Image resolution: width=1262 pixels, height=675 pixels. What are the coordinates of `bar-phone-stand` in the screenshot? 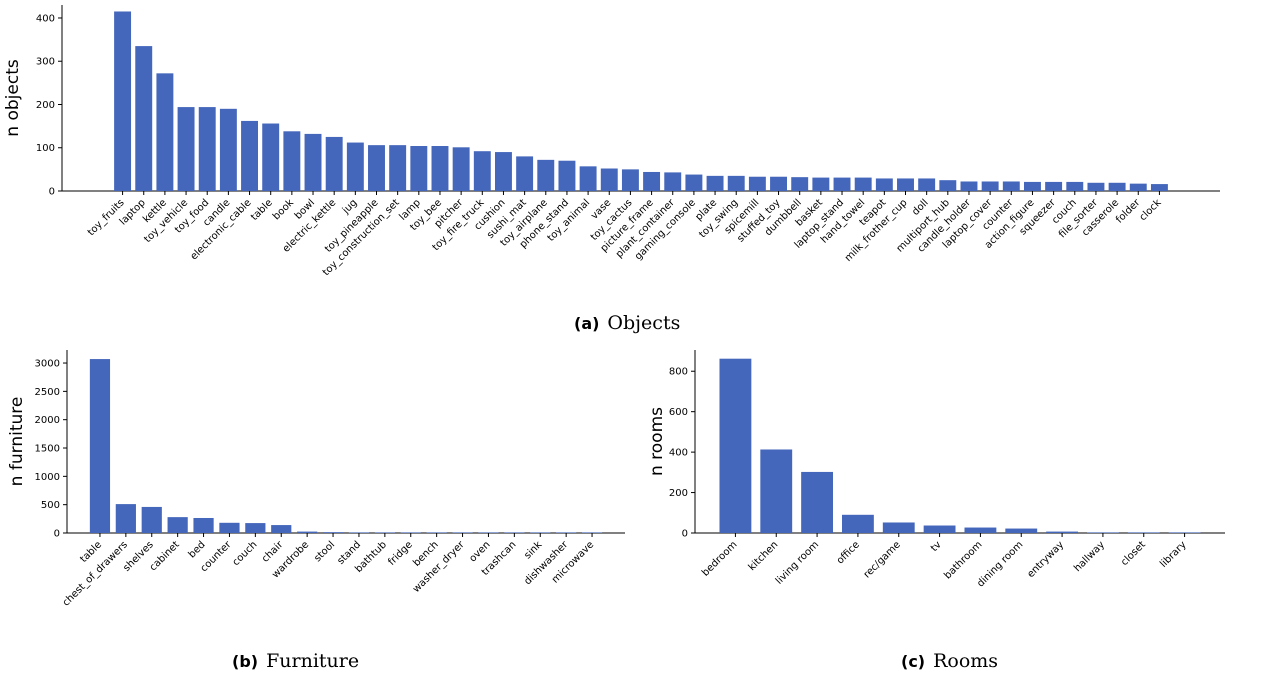 It's located at (567, 175).